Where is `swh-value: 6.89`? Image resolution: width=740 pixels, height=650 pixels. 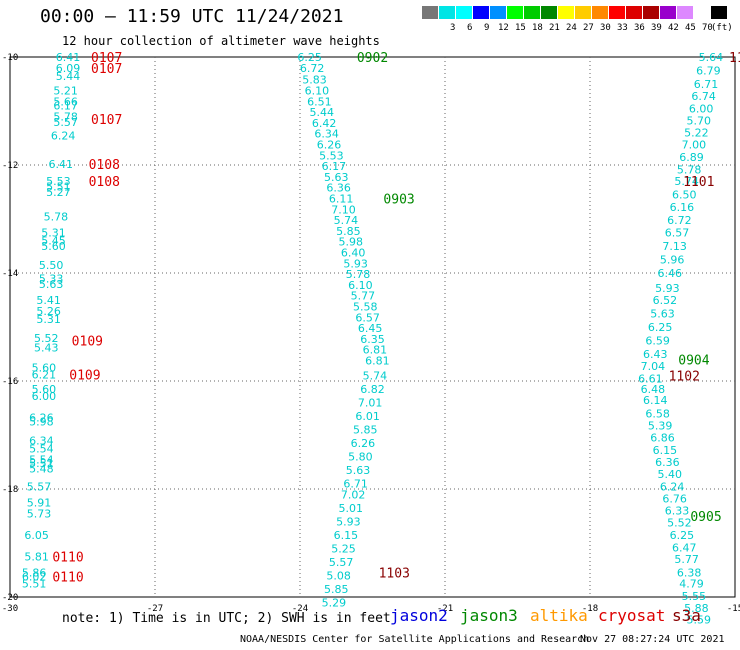
swh-value: 6.89 is located at coordinates (691, 157).